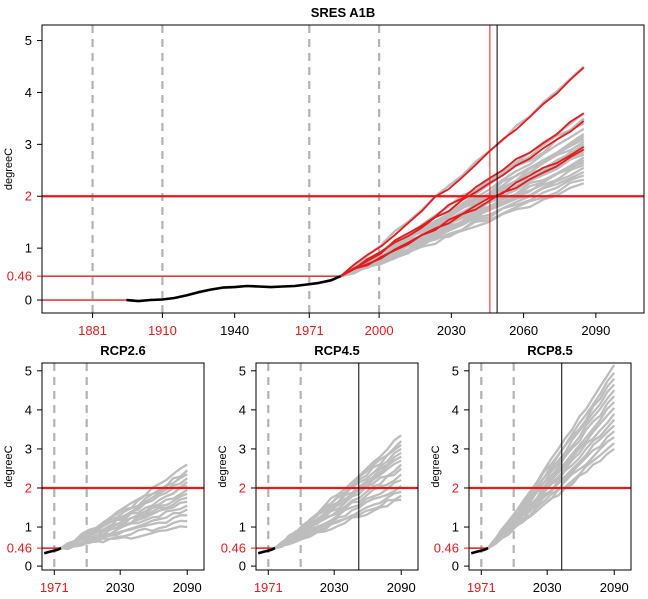 The height and width of the screenshot is (599, 648). Describe the element at coordinates (92, 330) in the screenshot. I see `x-tick-label: 1881` at that location.